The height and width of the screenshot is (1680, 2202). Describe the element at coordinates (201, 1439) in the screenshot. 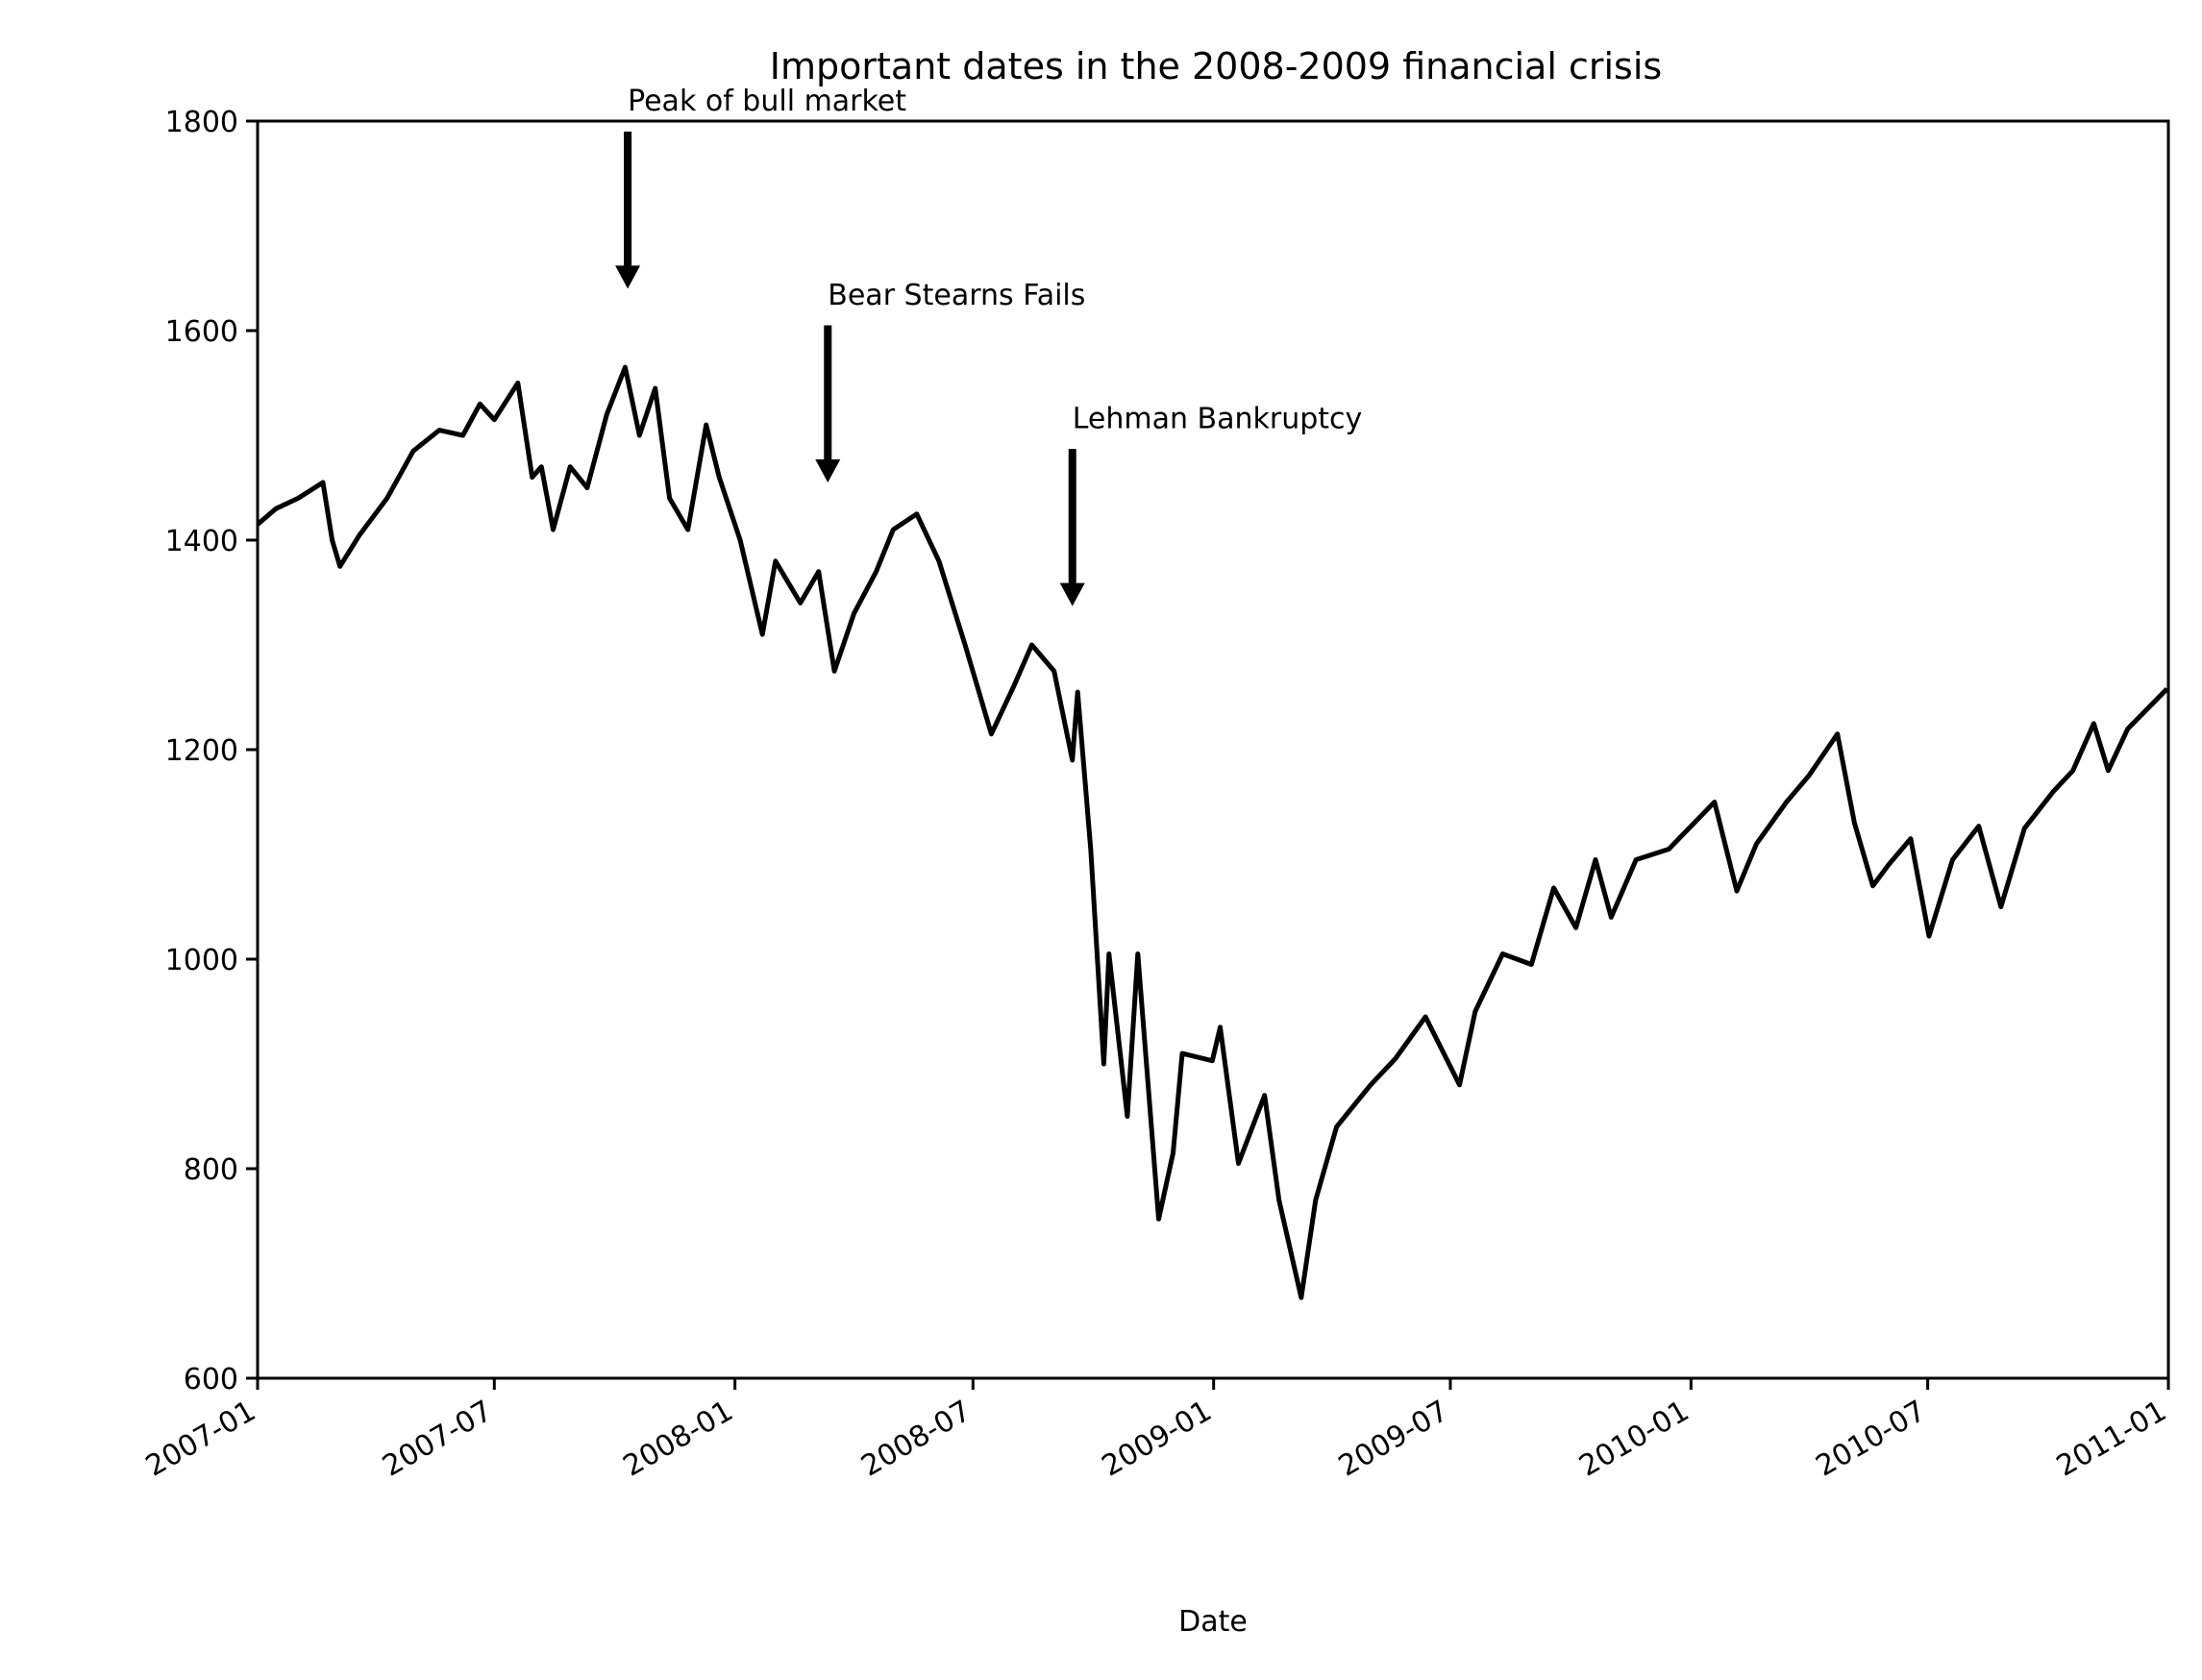

I see `x-tick-label: 2007-01` at that location.